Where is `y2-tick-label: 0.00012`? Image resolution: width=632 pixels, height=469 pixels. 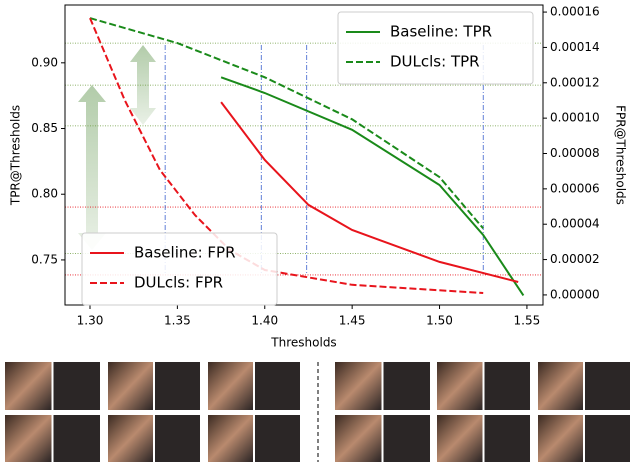 y2-tick-label: 0.00012 is located at coordinates (575, 82).